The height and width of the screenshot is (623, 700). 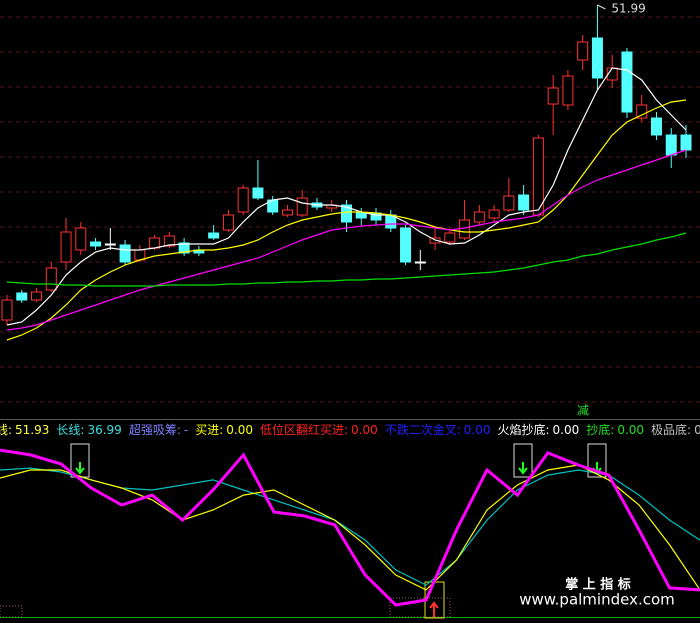 I want to click on line, so click(x=346, y=259).